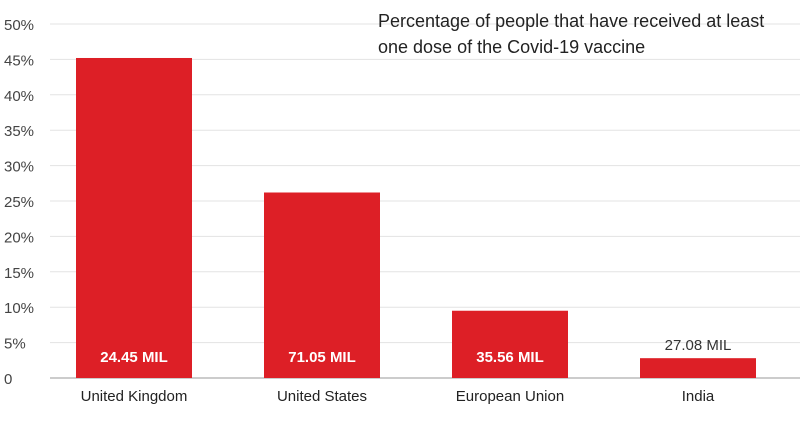  What do you see at coordinates (510, 396) in the screenshot?
I see `x-tick-label: European Union` at bounding box center [510, 396].